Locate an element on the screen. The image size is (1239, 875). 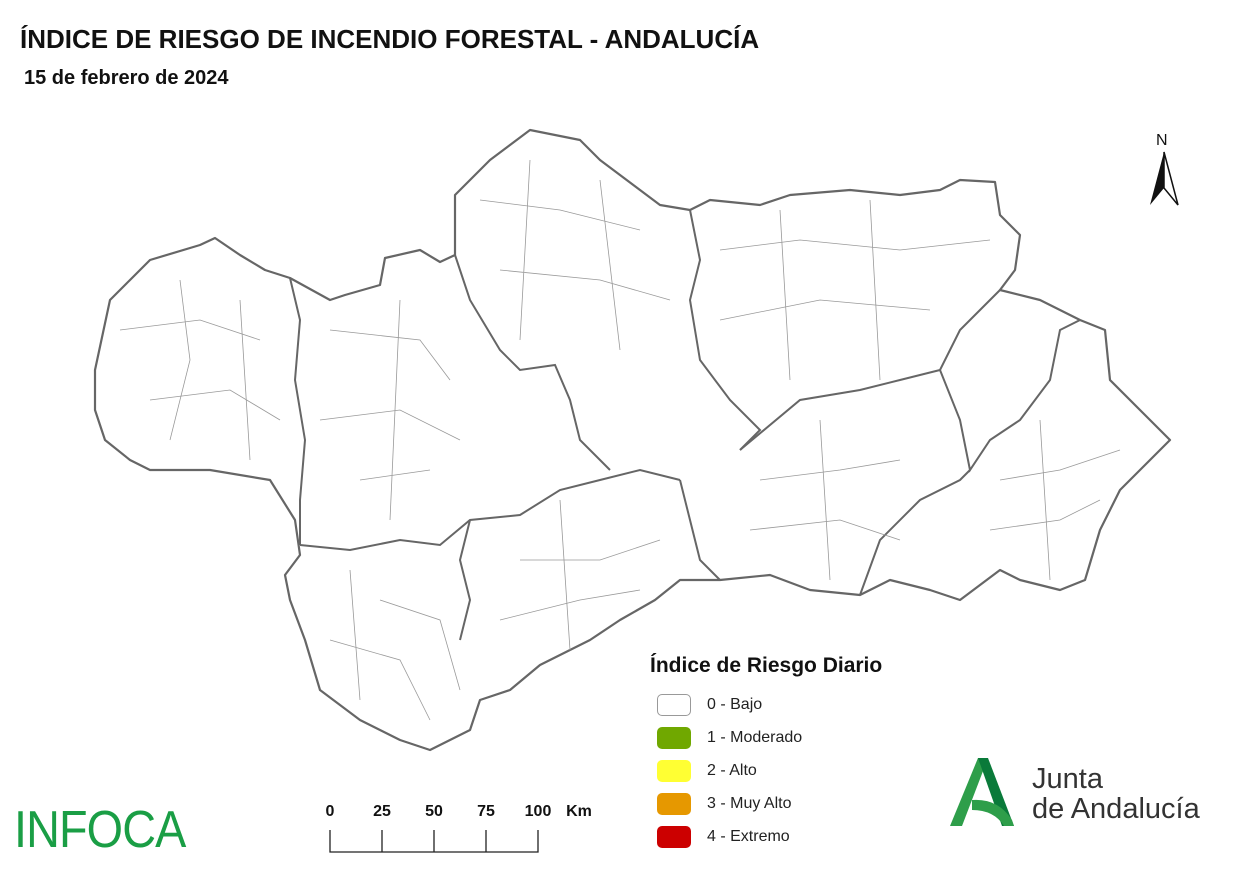
legend-item-bajo: 0 - Bajo is located at coordinates (766, 704).